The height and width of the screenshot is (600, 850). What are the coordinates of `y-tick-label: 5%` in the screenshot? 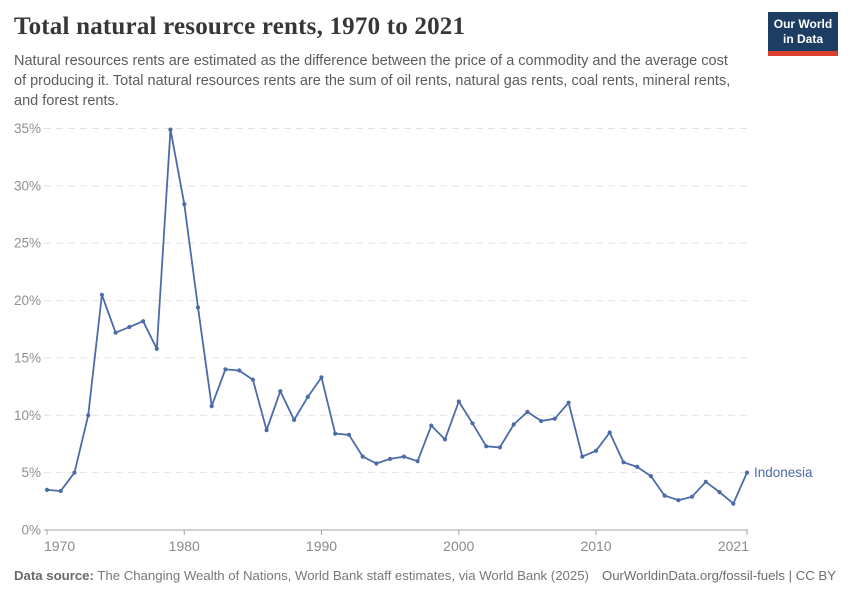 It's located at (31, 472).